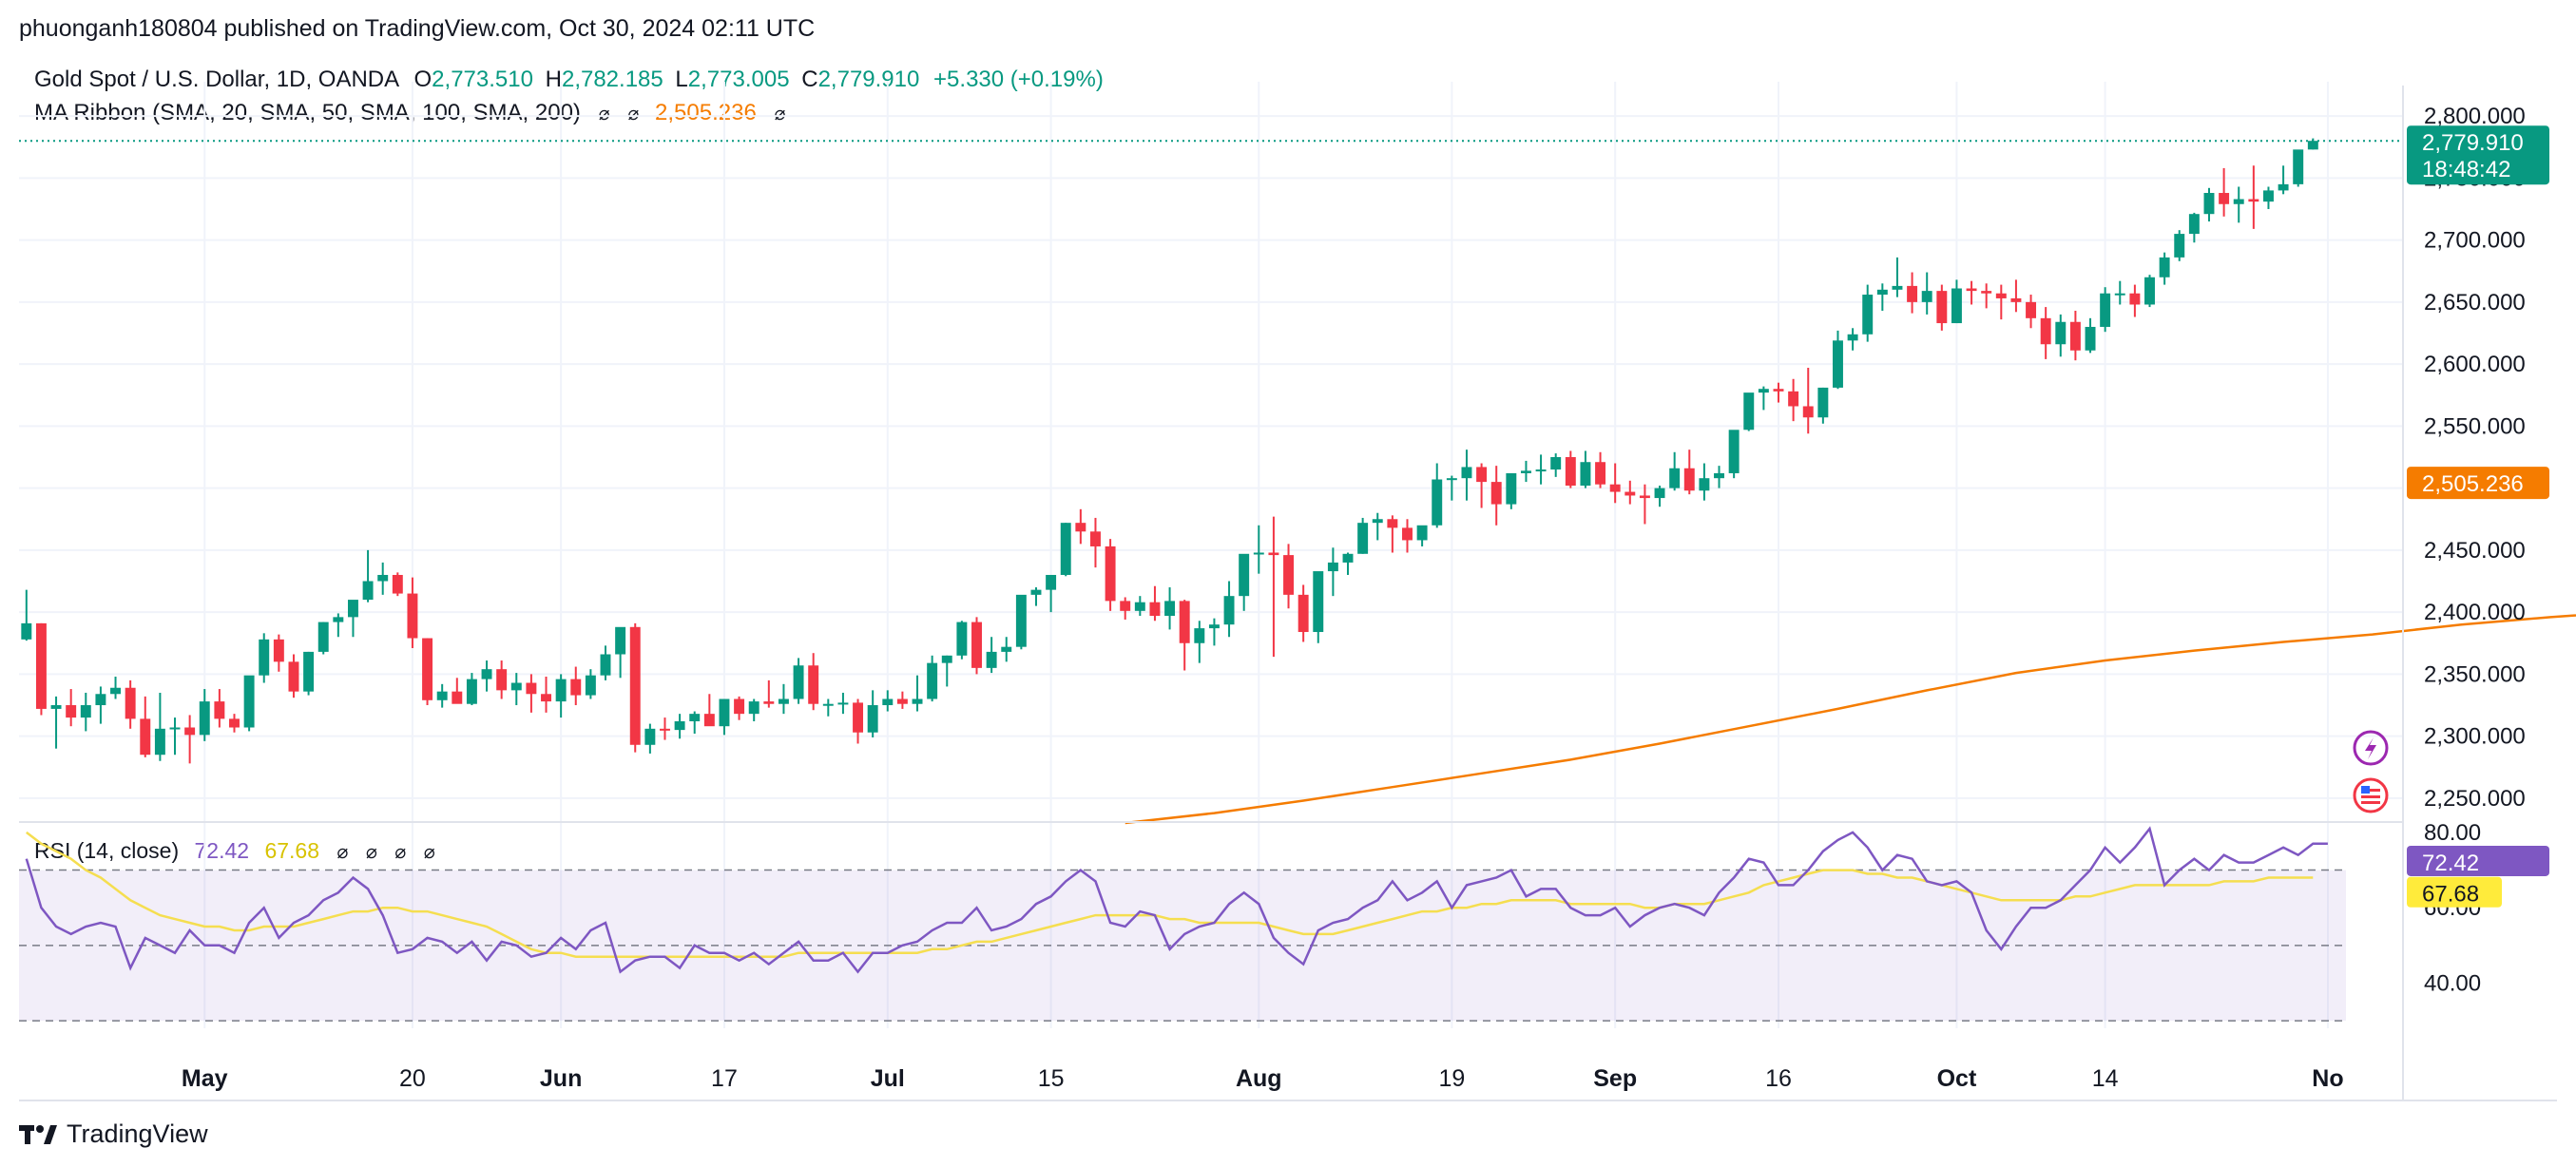  What do you see at coordinates (107, 850) in the screenshot?
I see `rsi-title: RSI (14, close)` at bounding box center [107, 850].